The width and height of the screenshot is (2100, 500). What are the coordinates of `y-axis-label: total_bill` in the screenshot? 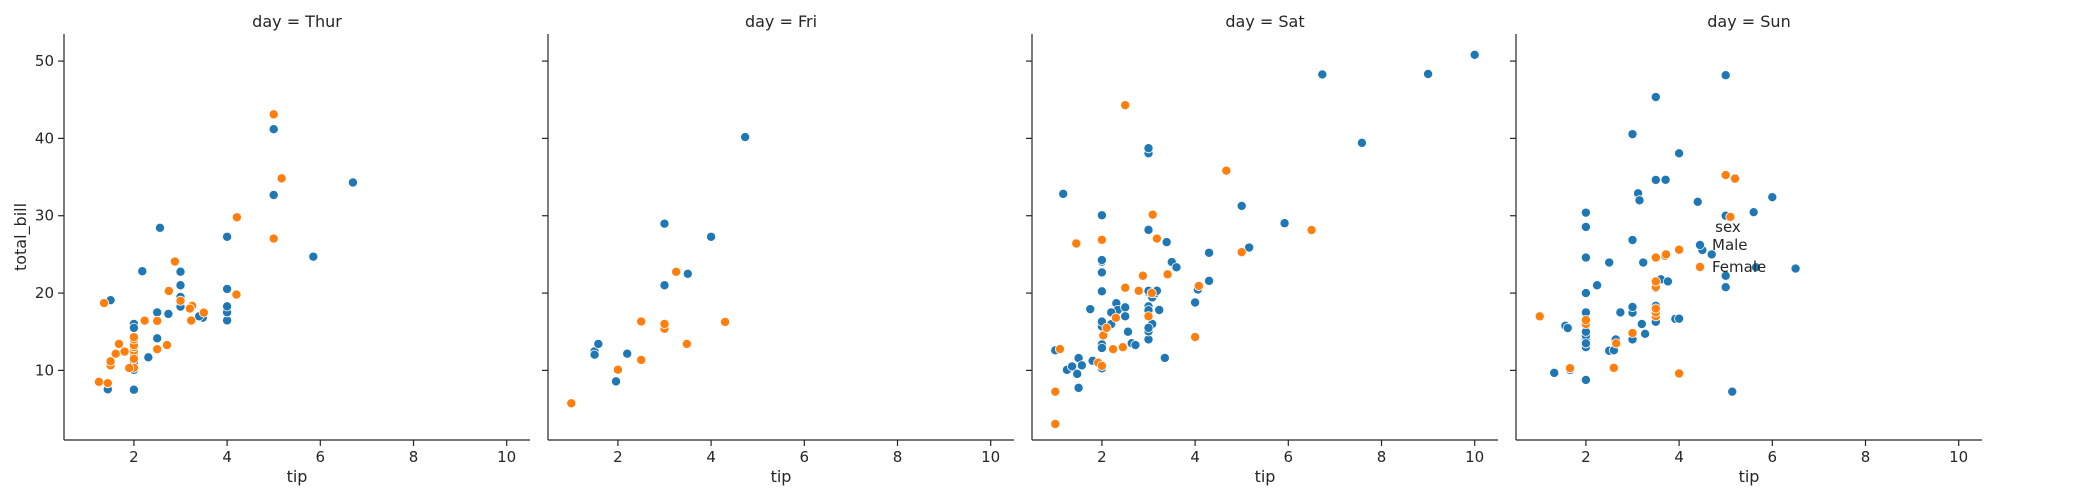 It's located at (21, 237).